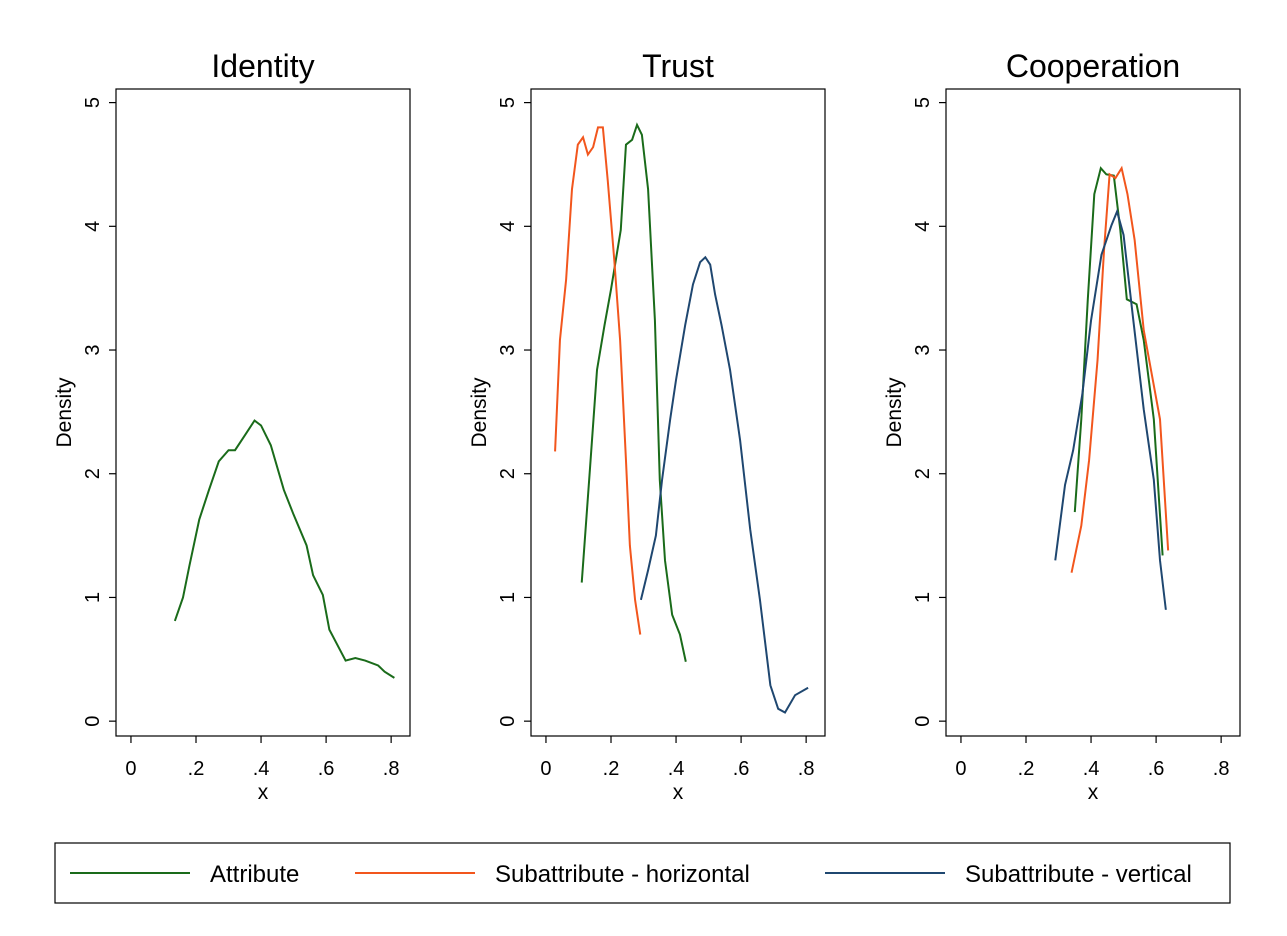 This screenshot has width=1287, height=936. Describe the element at coordinates (678, 66) in the screenshot. I see `panel-title: Trust` at that location.